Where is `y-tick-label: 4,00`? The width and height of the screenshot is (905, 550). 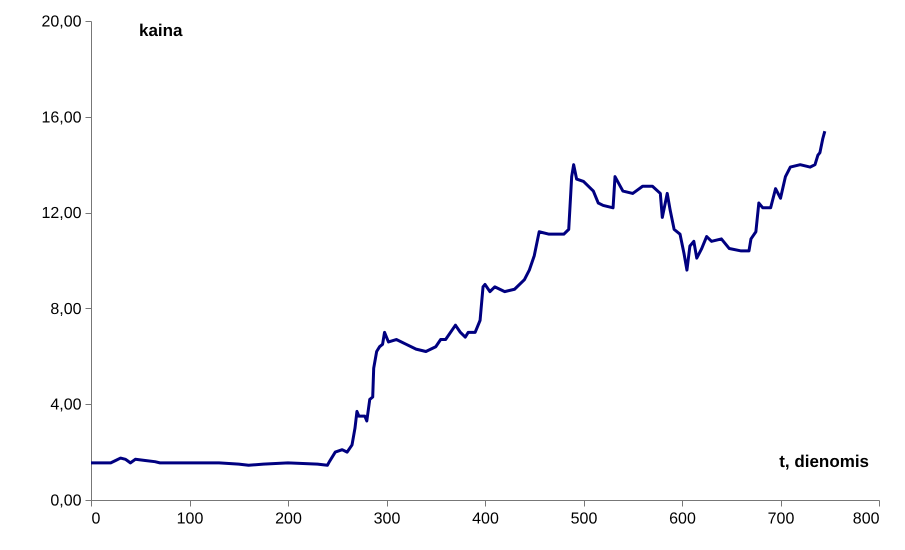
y-tick-label: 4,00 is located at coordinates (66, 405).